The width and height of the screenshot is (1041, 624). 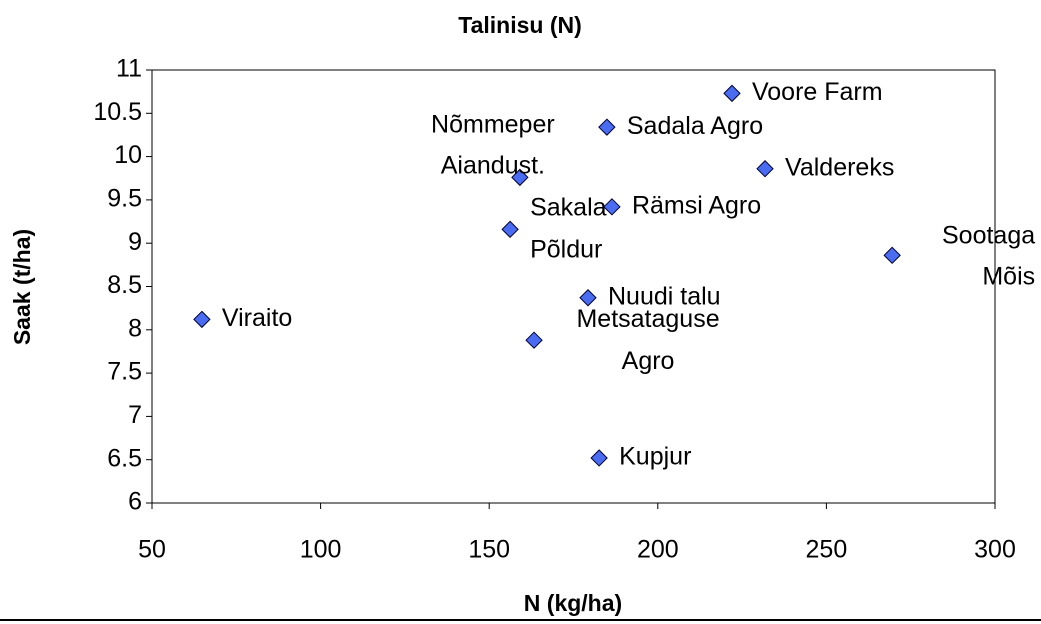 What do you see at coordinates (124, 372) in the screenshot?
I see `y-tick-label: 7.5` at bounding box center [124, 372].